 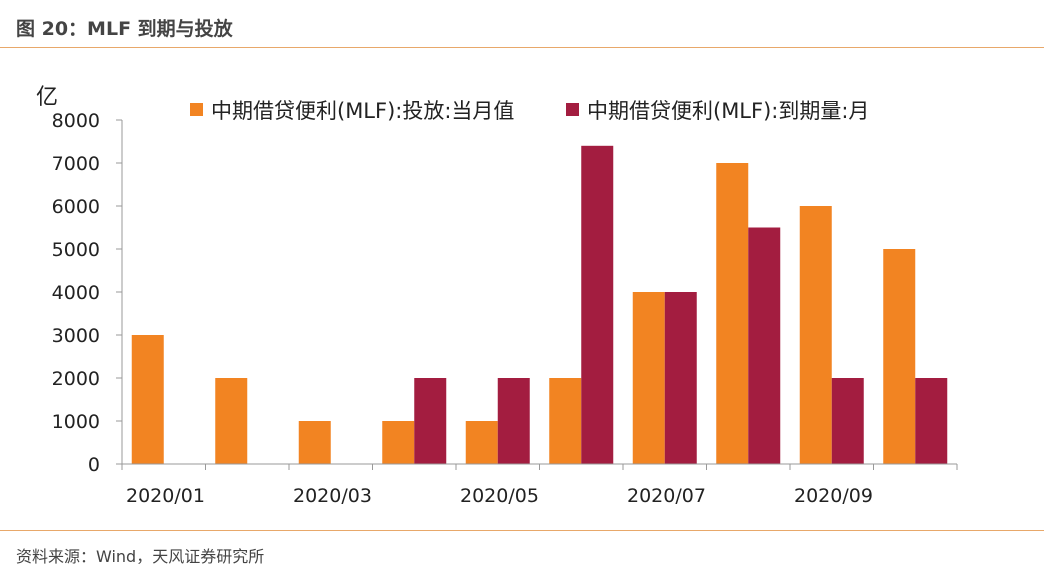 I want to click on figure-title: 图 20：MLF 到期与投放, so click(x=124, y=29).